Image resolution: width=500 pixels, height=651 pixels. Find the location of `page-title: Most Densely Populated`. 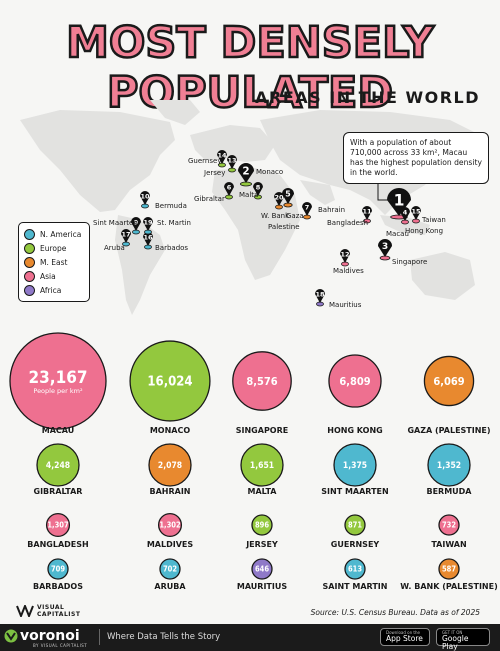

page-title: Most Densely Populated is located at coordinates (250, 68).